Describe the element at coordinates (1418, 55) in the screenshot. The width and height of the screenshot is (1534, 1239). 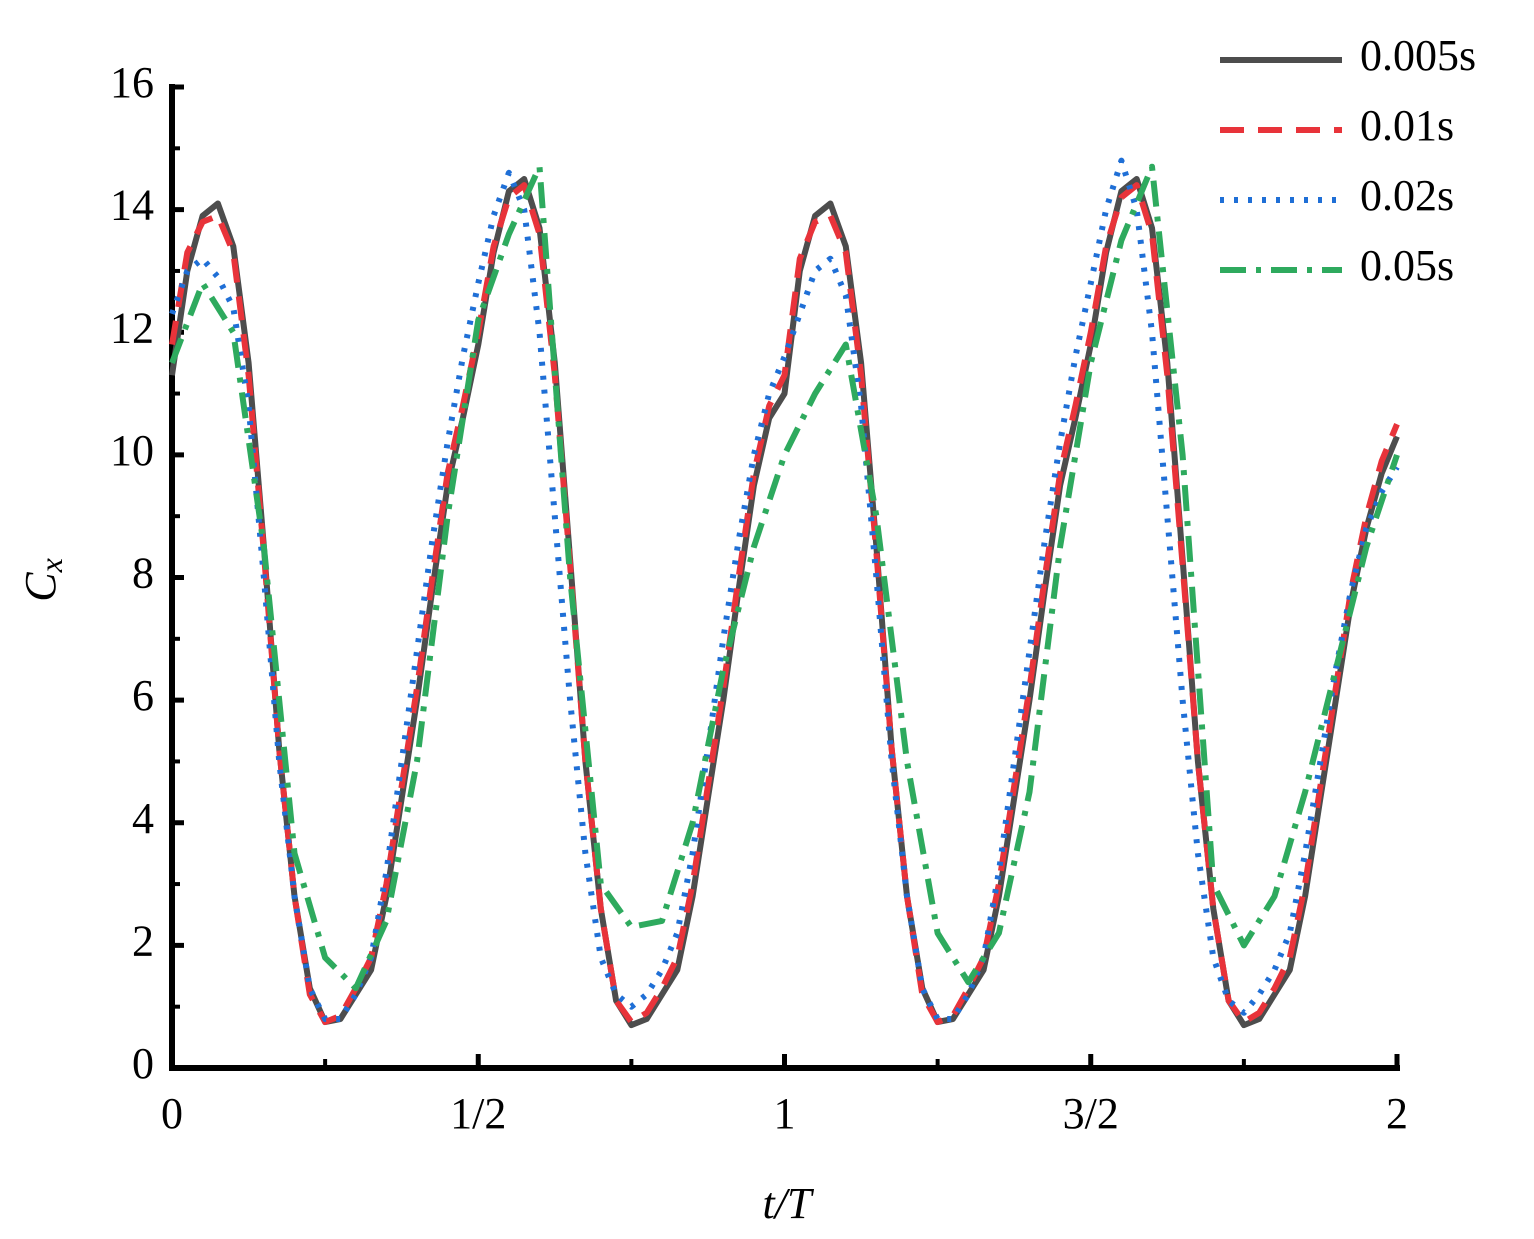
I see `legend-label: 0.005s` at that location.